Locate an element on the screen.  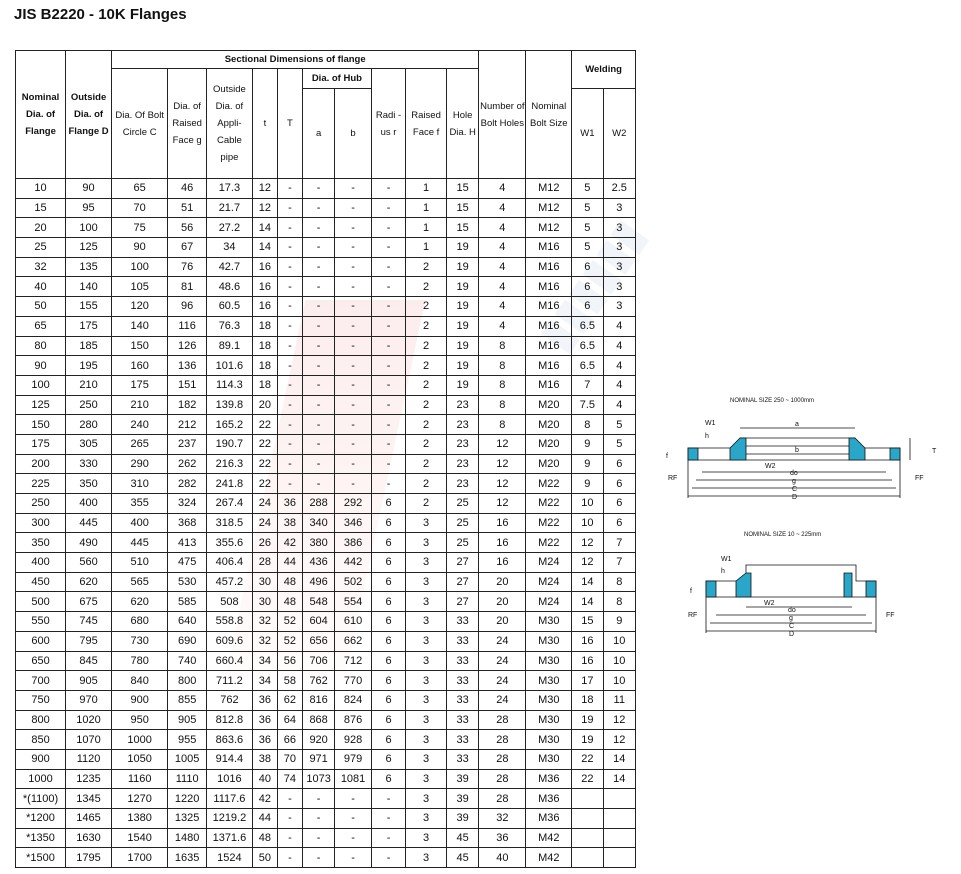
table-cell: 175 is located at coordinates (40, 444).